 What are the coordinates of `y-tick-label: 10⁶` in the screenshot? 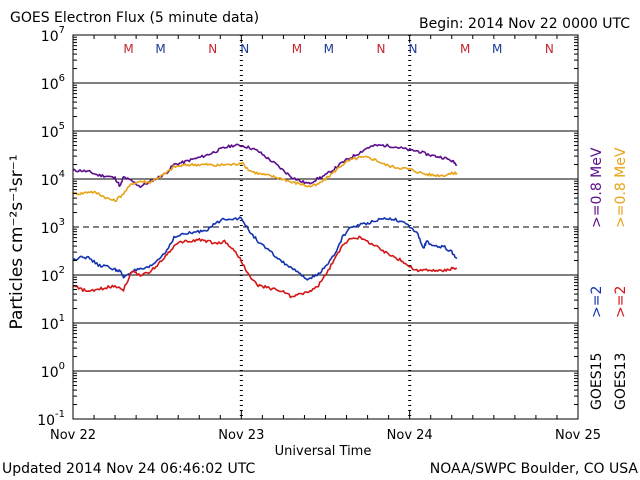 It's located at (53, 83).